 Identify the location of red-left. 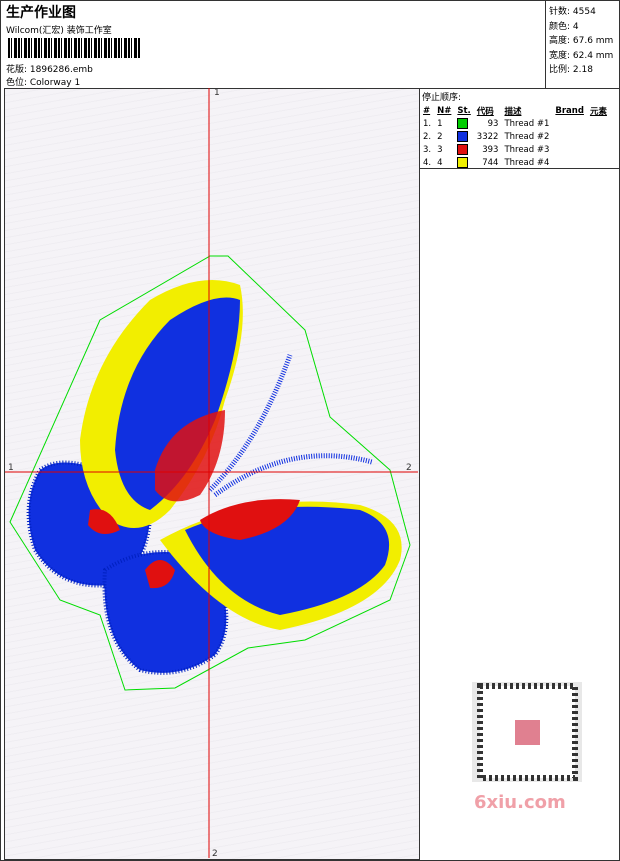
(104, 521).